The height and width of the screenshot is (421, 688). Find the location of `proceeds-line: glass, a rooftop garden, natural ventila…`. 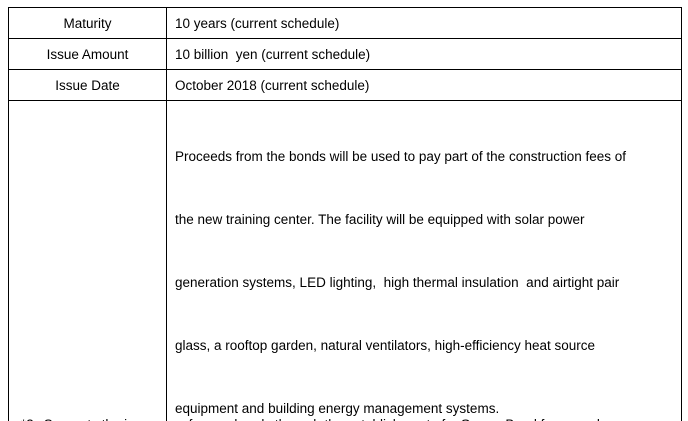

proceeds-line: glass, a rooftop garden, natural ventila… is located at coordinates (385, 345).